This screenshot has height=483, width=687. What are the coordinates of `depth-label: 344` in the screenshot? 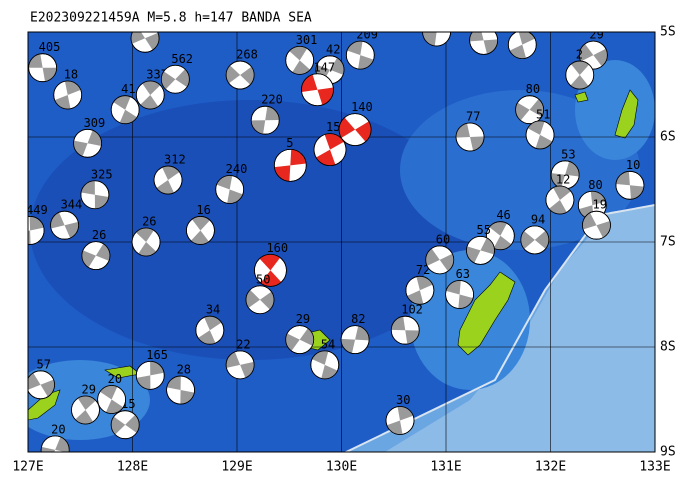 It's located at (72, 205).